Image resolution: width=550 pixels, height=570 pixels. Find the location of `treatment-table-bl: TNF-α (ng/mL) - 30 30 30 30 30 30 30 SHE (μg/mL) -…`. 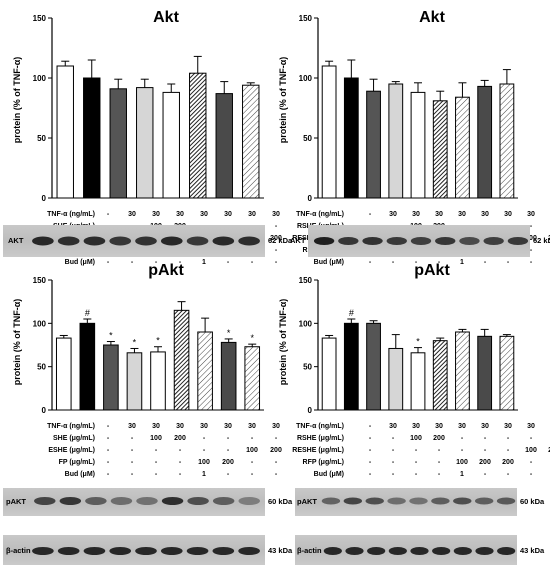

treatment-table-bl: TNF-α (ng/mL) - 30 30 30 30 30 30 30 SHE (μg/mL) -… is located at coordinates (164, 450).